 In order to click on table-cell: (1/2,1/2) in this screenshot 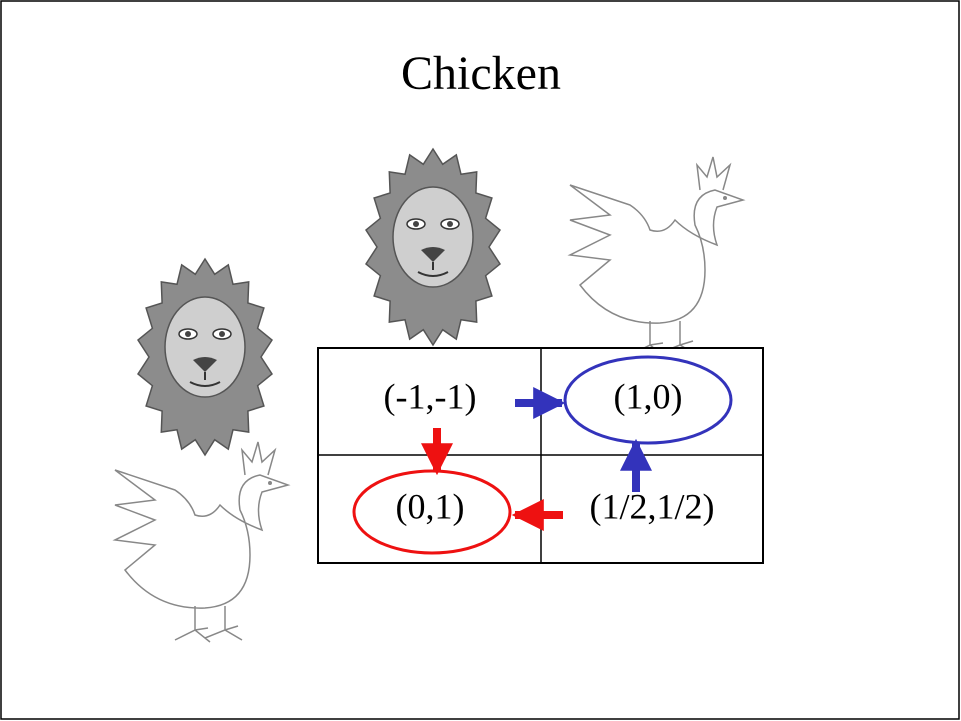, I will do `click(652, 506)`.